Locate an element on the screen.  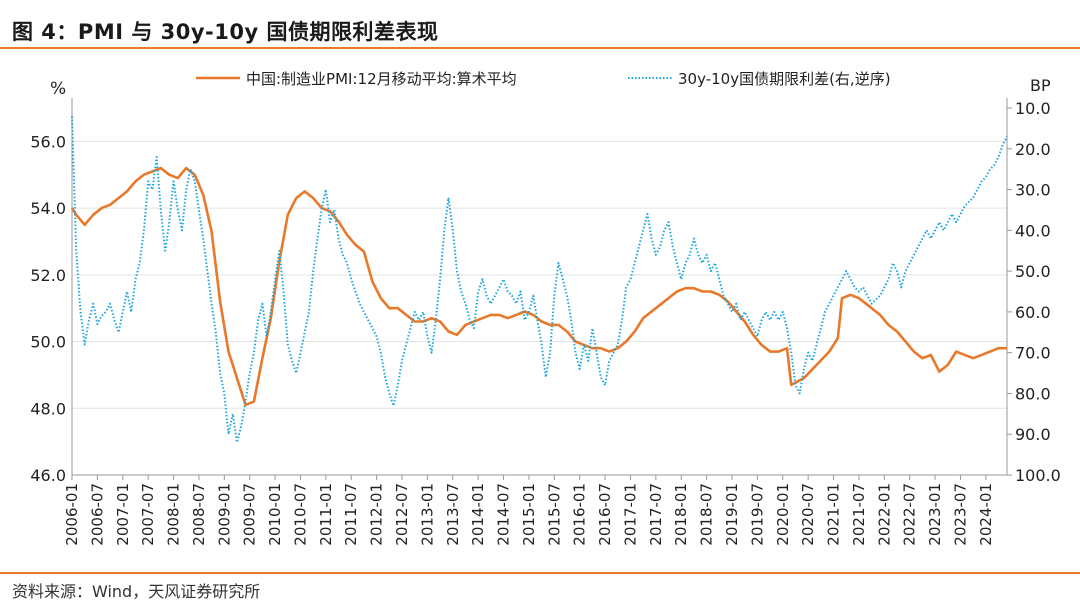
right-tick-label: 80.0 is located at coordinates (1033, 393).